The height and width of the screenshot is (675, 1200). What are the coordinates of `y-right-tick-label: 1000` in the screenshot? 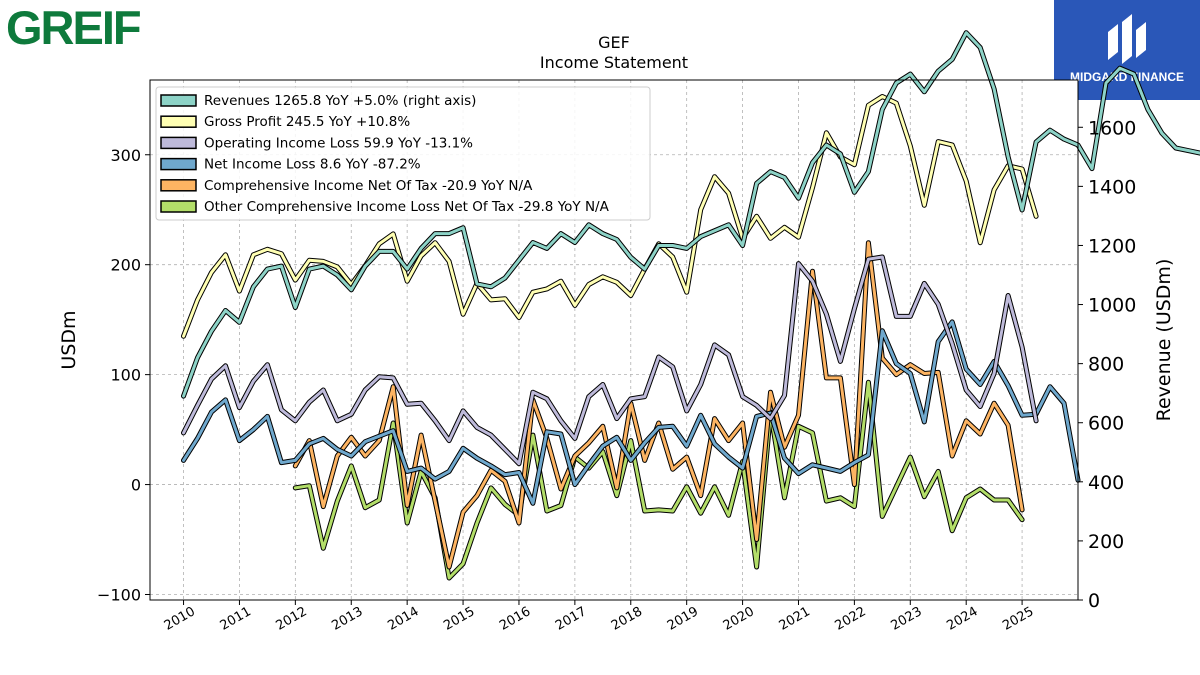 It's located at (1112, 306).